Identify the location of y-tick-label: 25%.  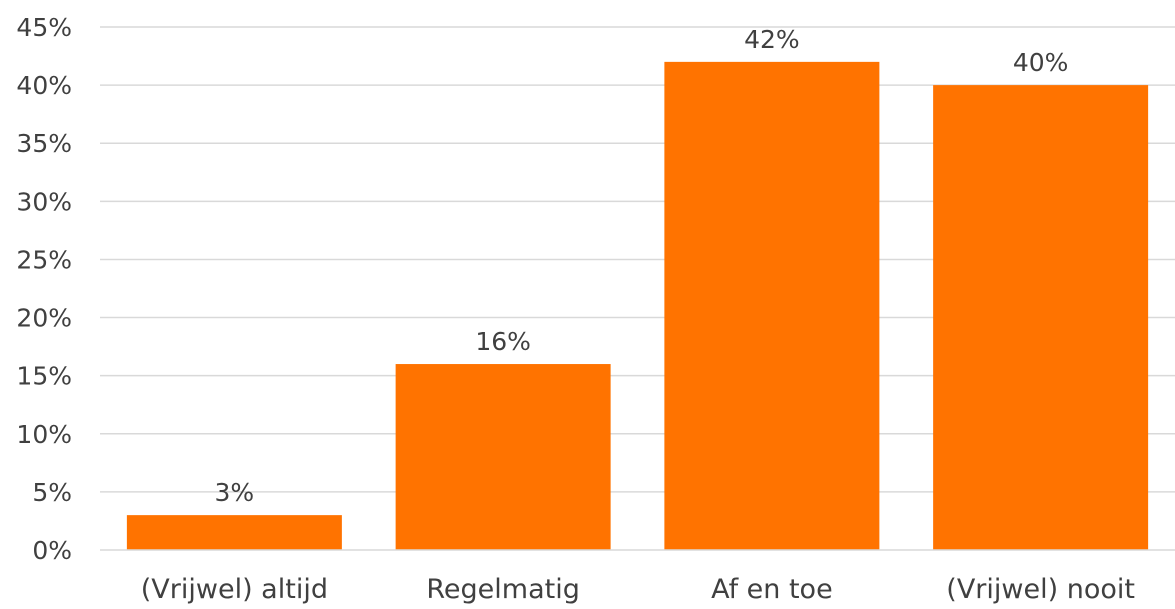
(44, 259).